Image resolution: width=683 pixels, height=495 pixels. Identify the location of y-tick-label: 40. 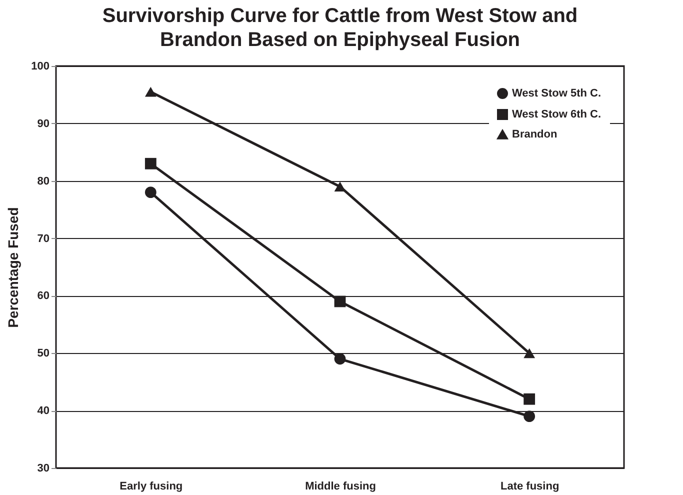
(43, 411).